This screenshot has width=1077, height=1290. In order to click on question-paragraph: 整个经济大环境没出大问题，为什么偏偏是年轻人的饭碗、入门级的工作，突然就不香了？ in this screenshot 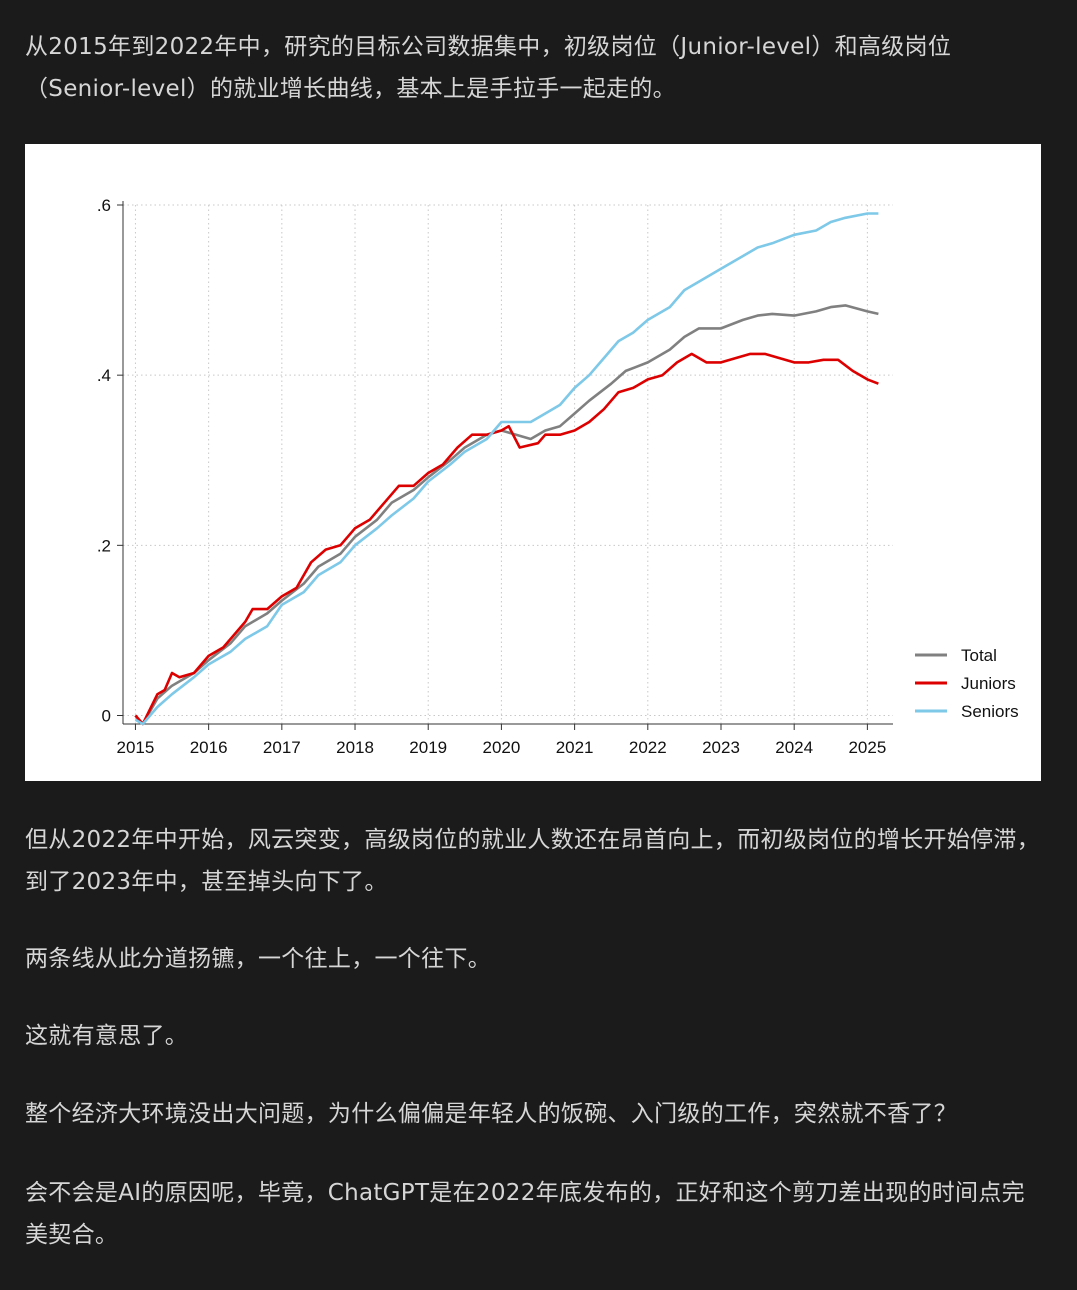, I will do `click(491, 1114)`.